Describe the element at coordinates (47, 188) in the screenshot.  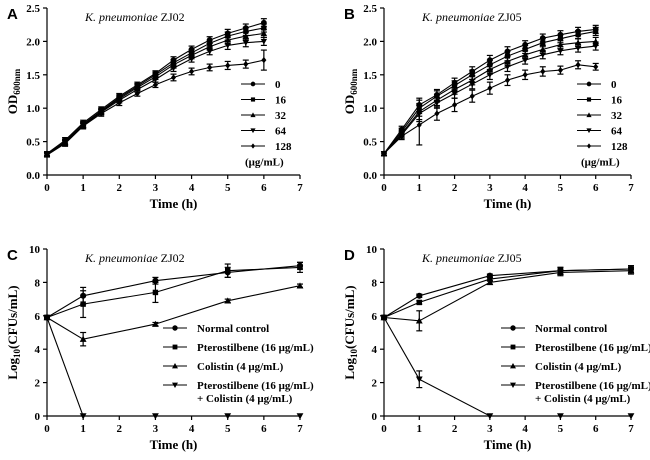
I see `x-tick-label: 0` at that location.